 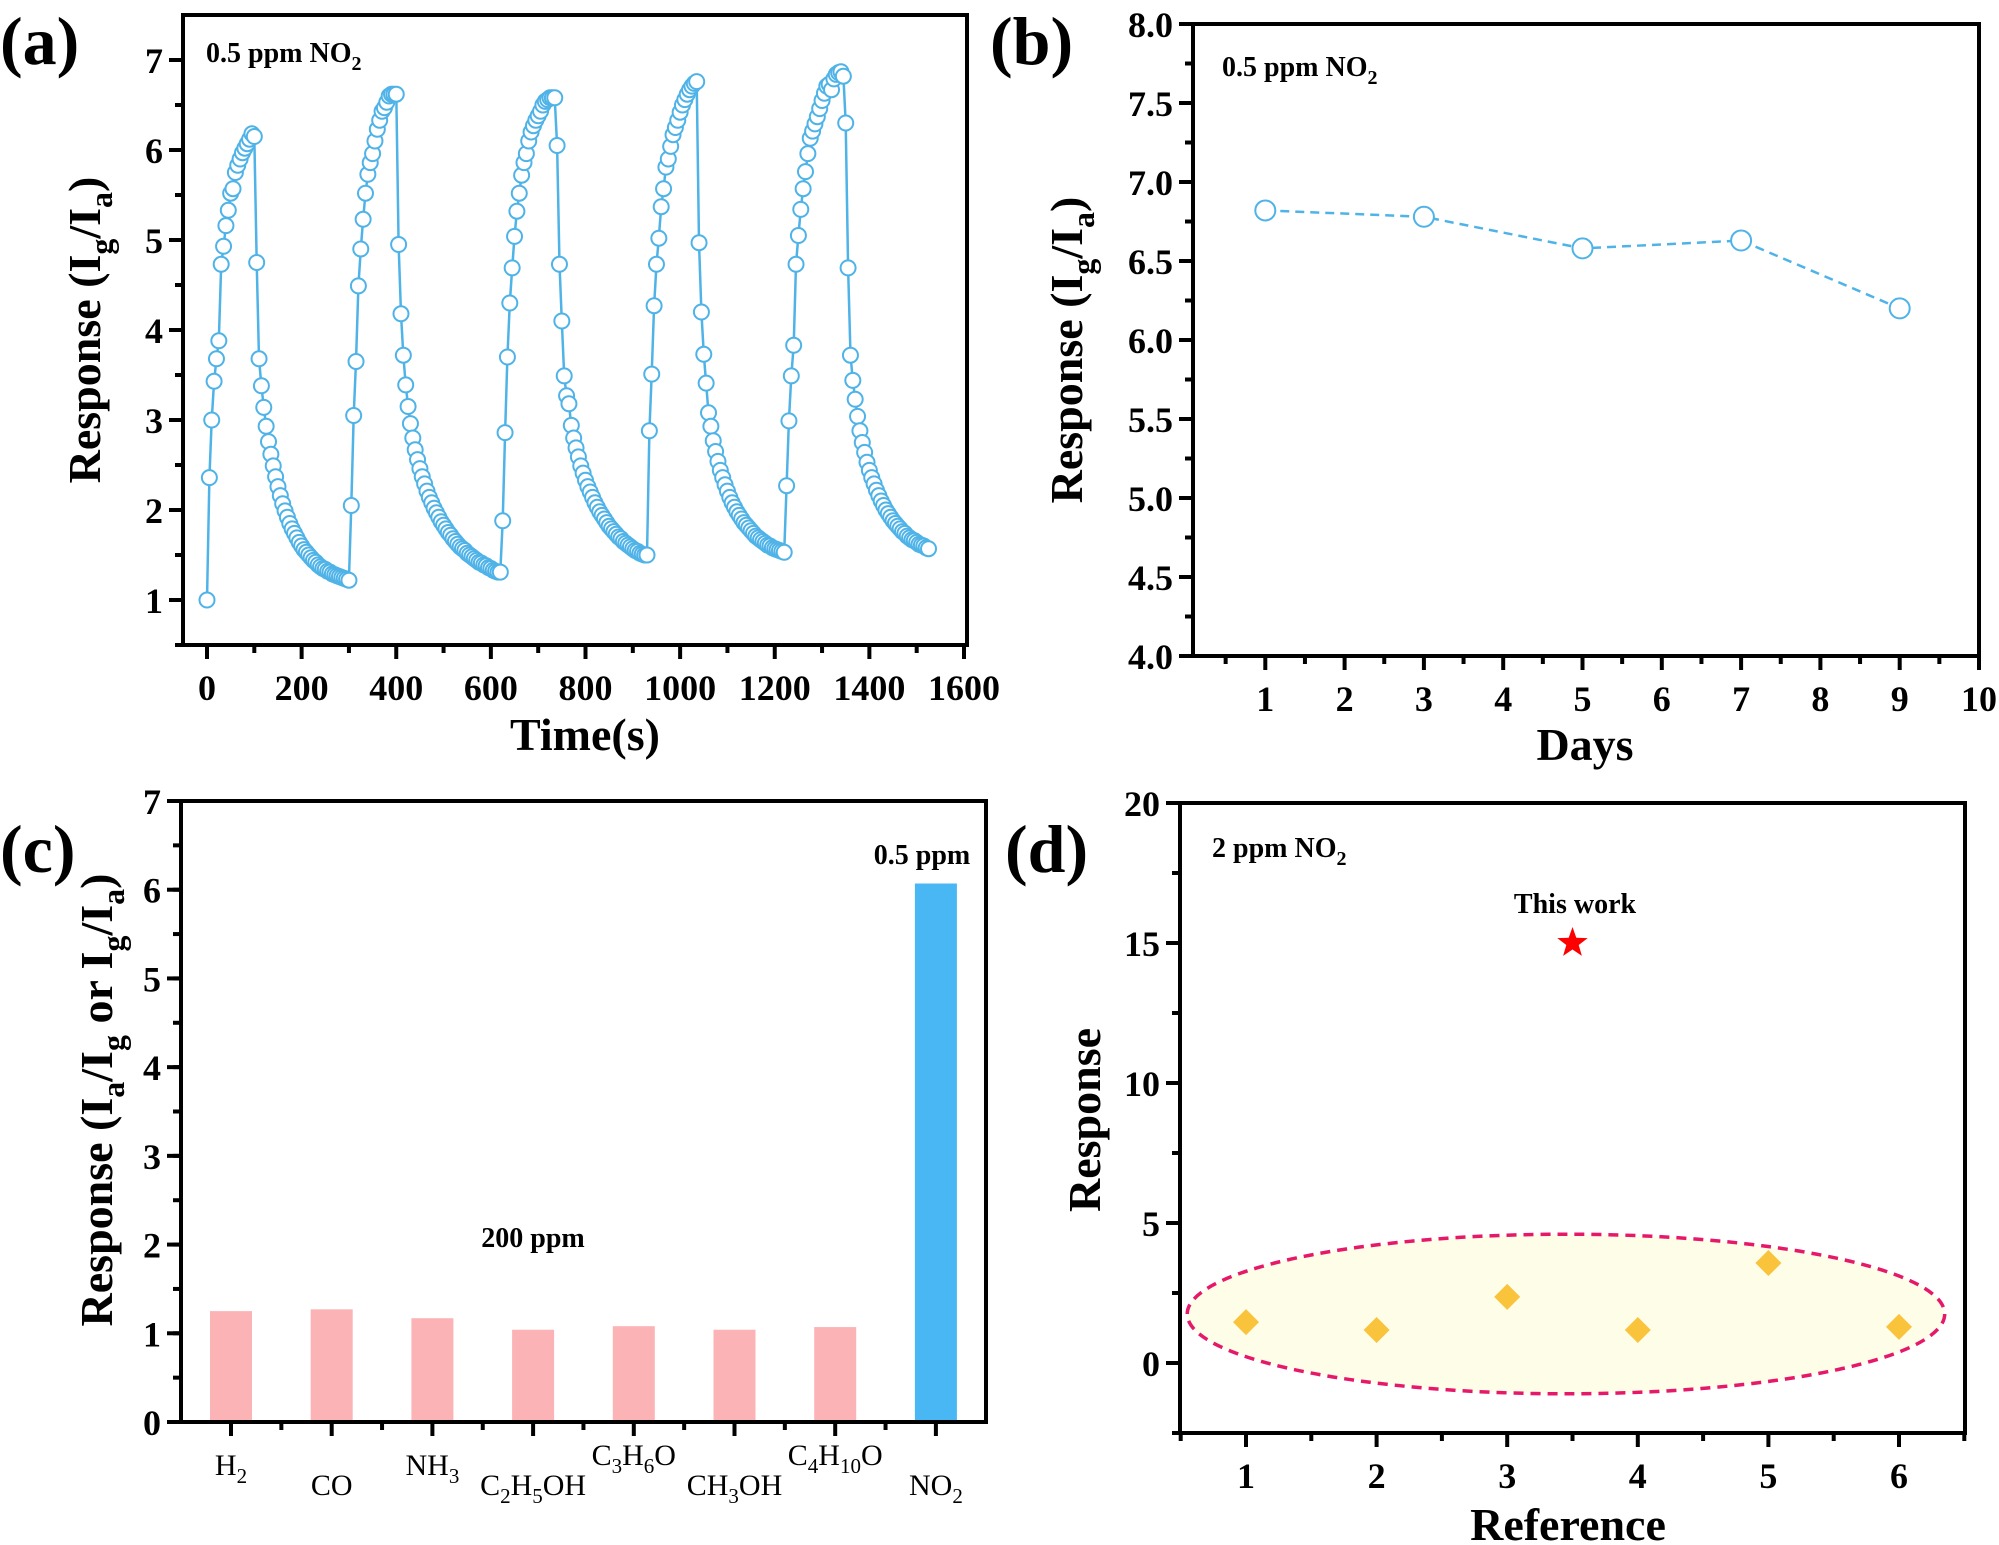 What do you see at coordinates (37, 849) in the screenshot?
I see `panel-label-c: (c)` at bounding box center [37, 849].